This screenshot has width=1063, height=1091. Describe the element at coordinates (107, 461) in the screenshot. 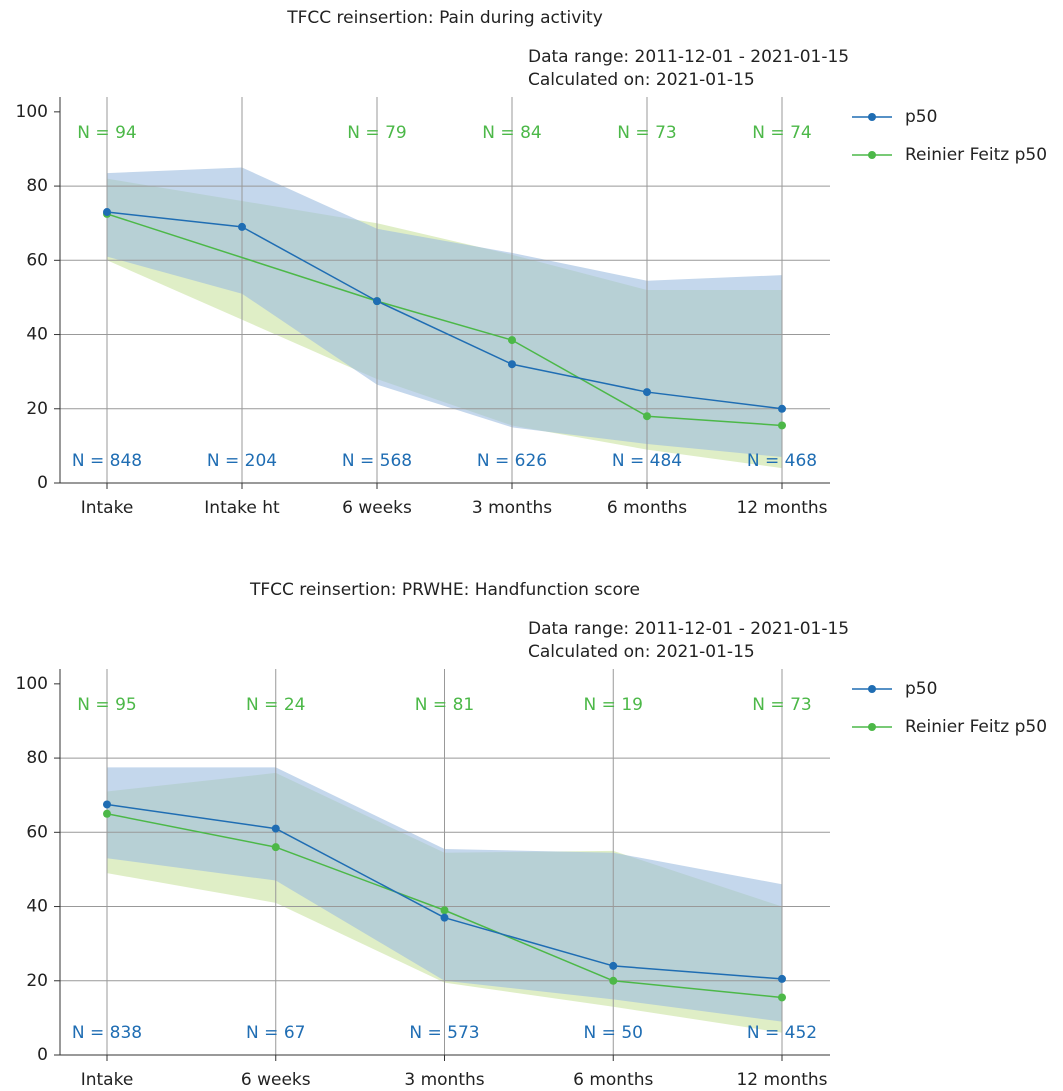

I see `n-label: N = 848` at that location.